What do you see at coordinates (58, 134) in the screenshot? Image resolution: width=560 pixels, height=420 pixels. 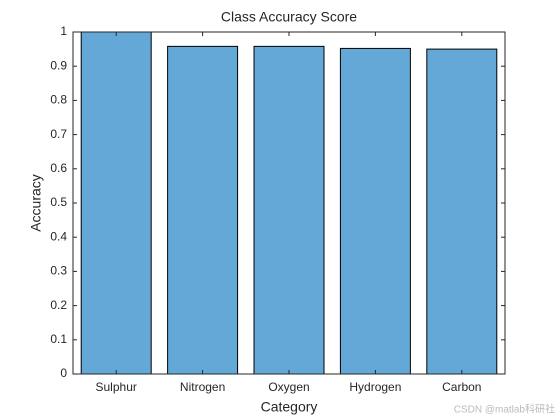 I see `y-tick-label: 0.7` at bounding box center [58, 134].